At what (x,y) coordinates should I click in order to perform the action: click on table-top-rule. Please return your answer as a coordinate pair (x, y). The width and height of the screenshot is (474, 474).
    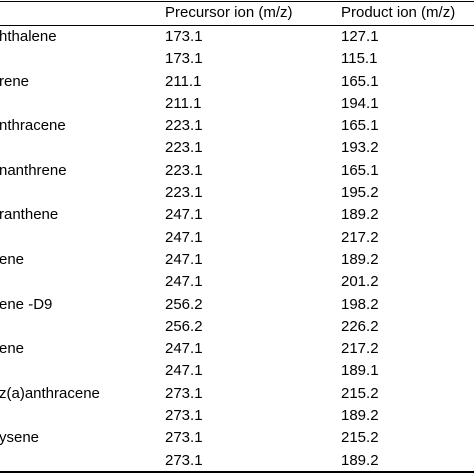
    Looking at the image, I should click on (237, 1).